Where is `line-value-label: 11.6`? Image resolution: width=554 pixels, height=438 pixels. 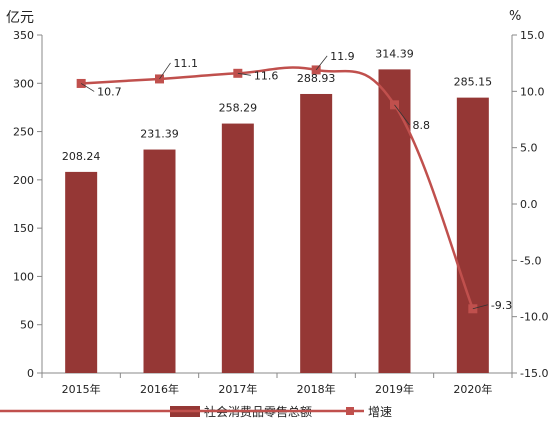 line-value-label: 11.6 is located at coordinates (266, 75).